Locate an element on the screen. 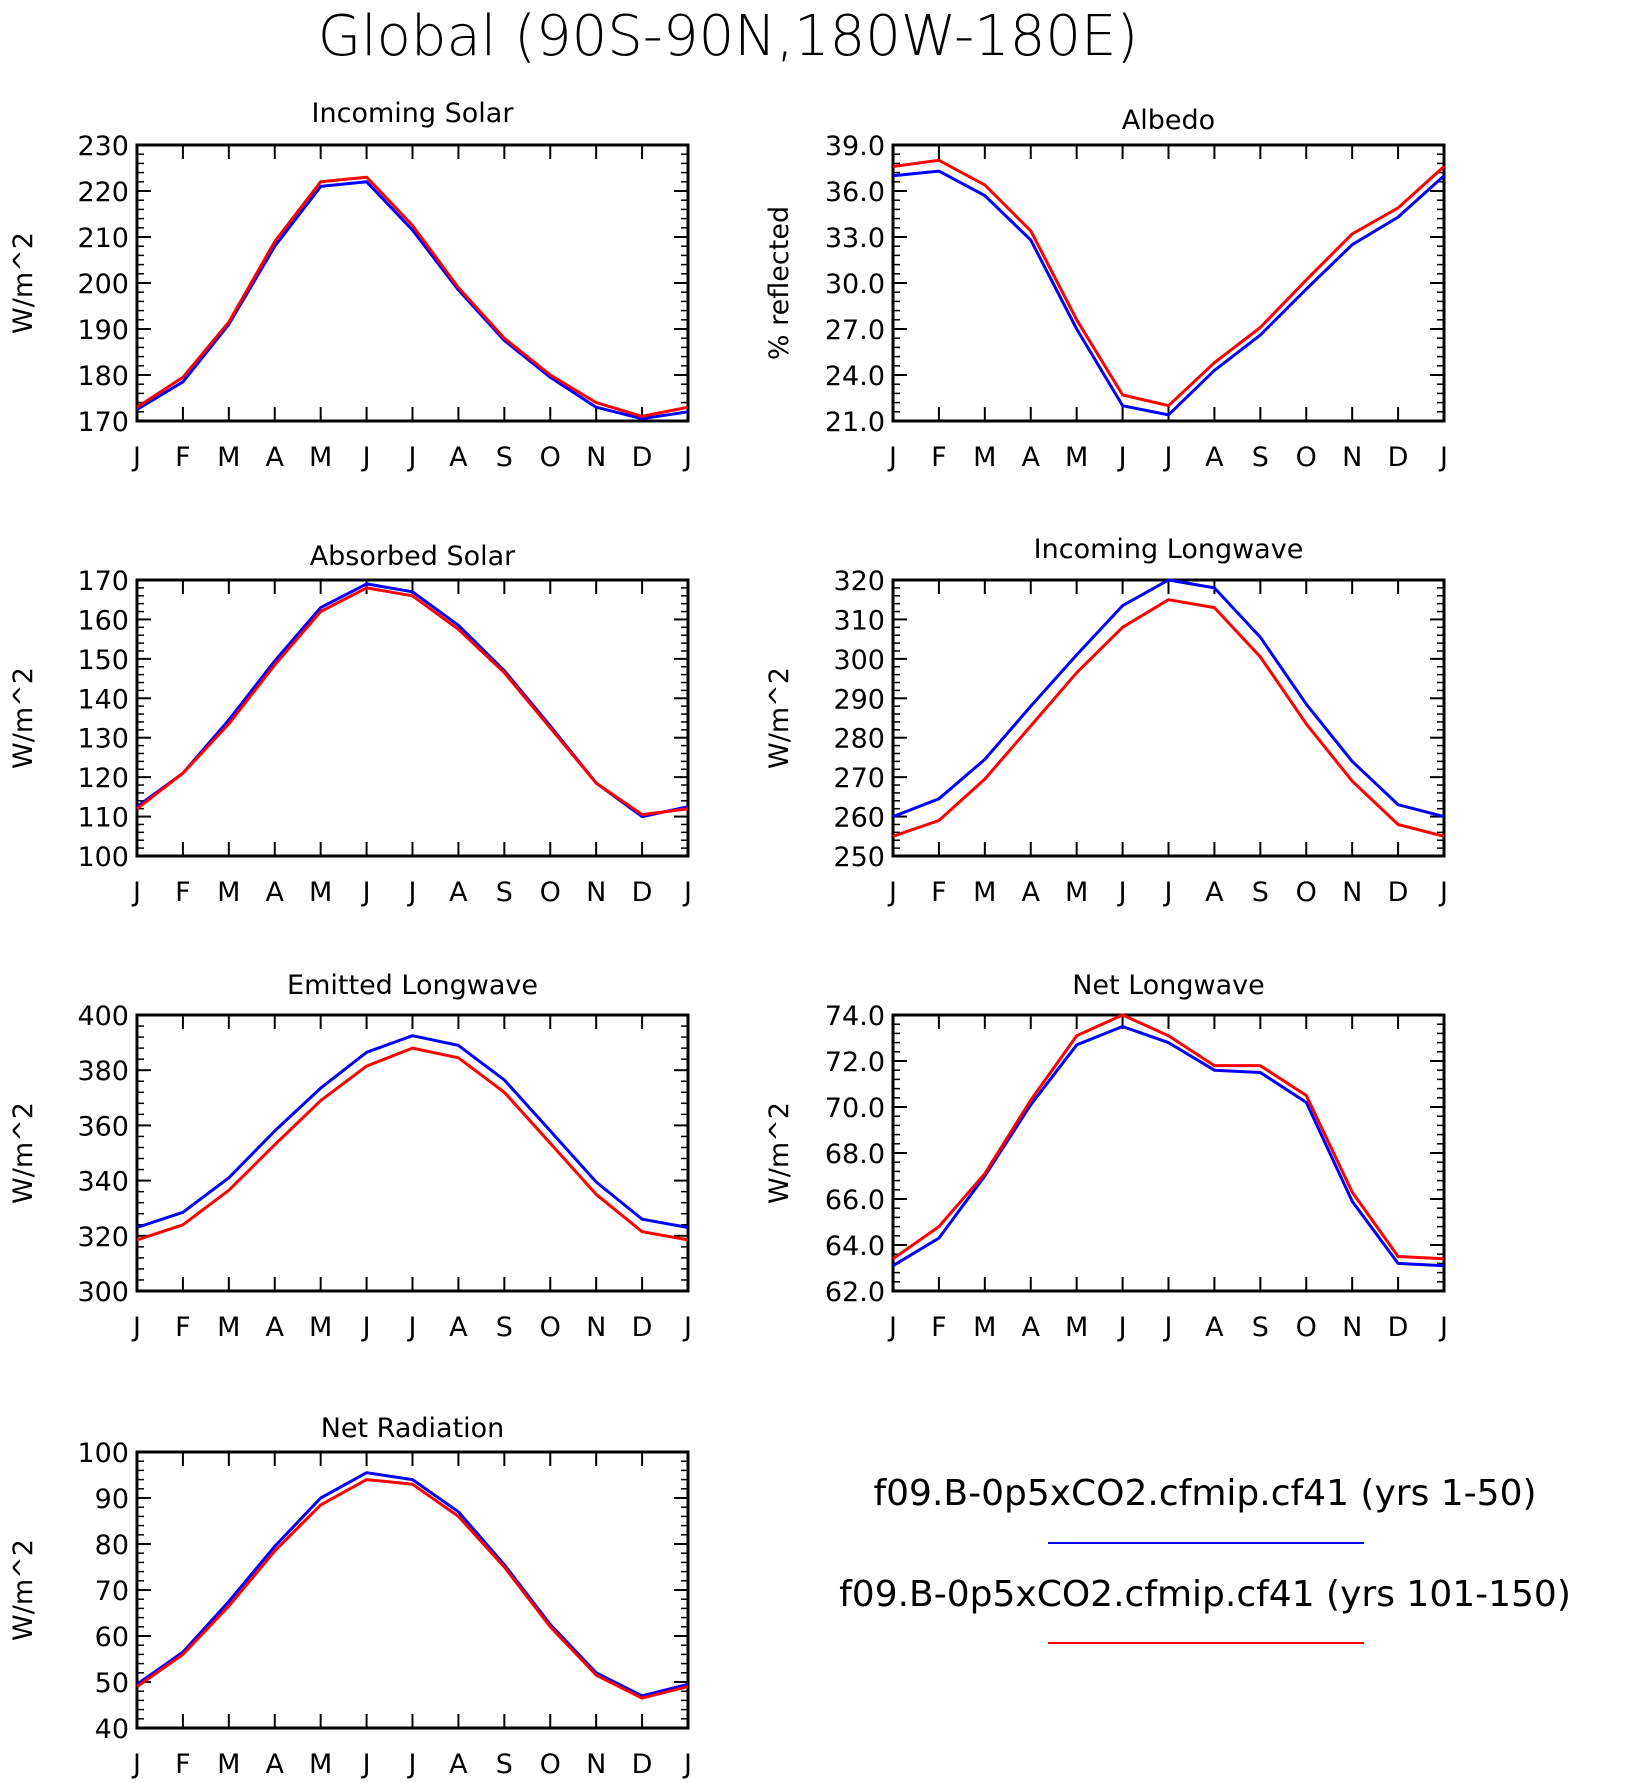 The height and width of the screenshot is (1783, 1648). y-tick-label: 400 is located at coordinates (103, 1016).